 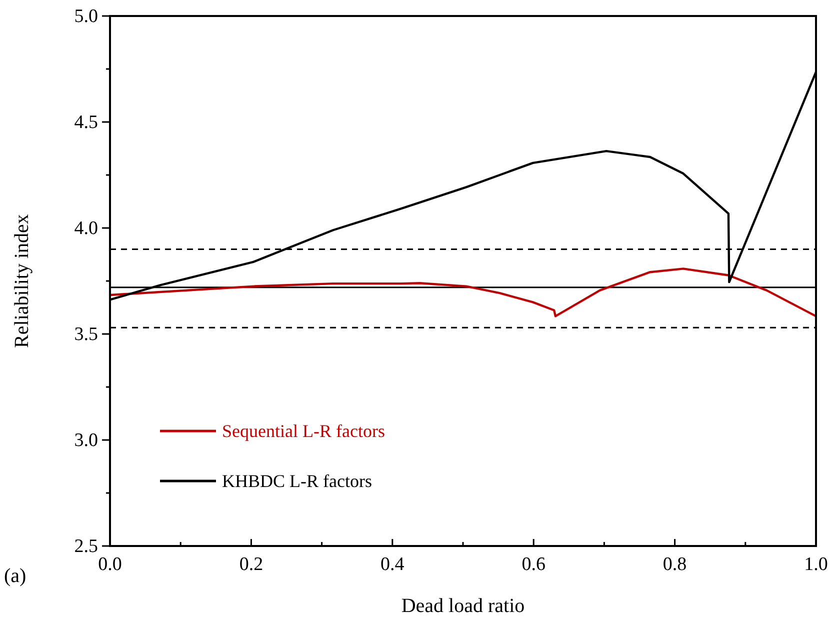 I want to click on x-tick-label: 0.4, so click(x=392, y=564).